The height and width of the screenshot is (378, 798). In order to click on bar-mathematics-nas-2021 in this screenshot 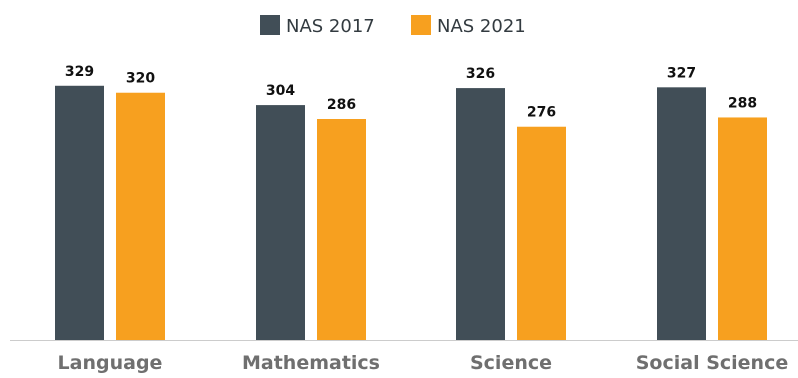, I will do `click(341, 229)`.